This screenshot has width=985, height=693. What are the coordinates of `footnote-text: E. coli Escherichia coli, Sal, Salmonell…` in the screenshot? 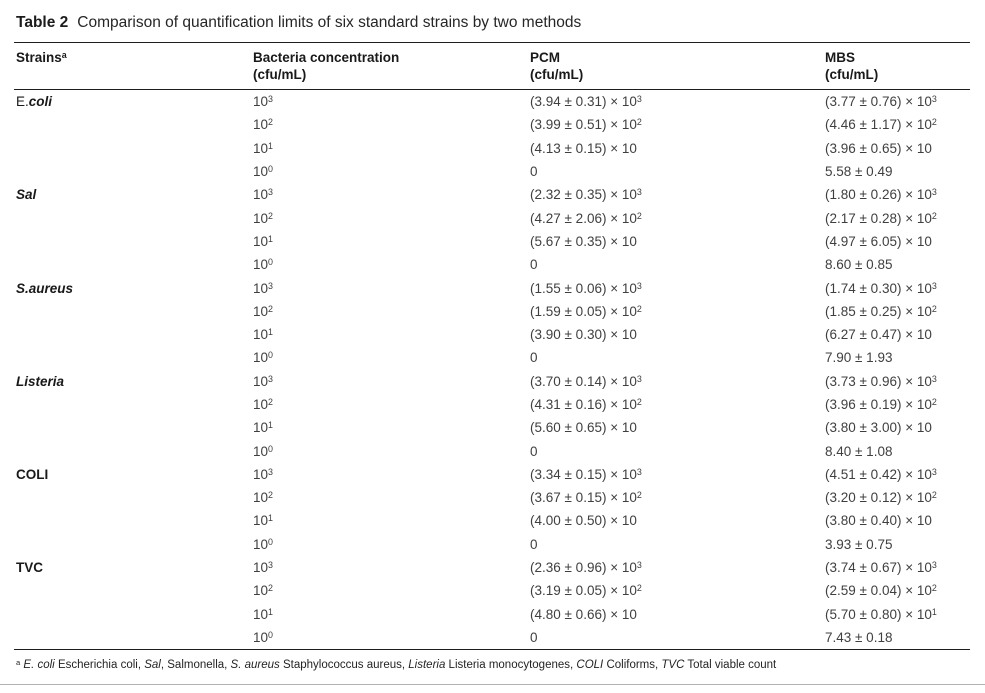 It's located at (400, 665).